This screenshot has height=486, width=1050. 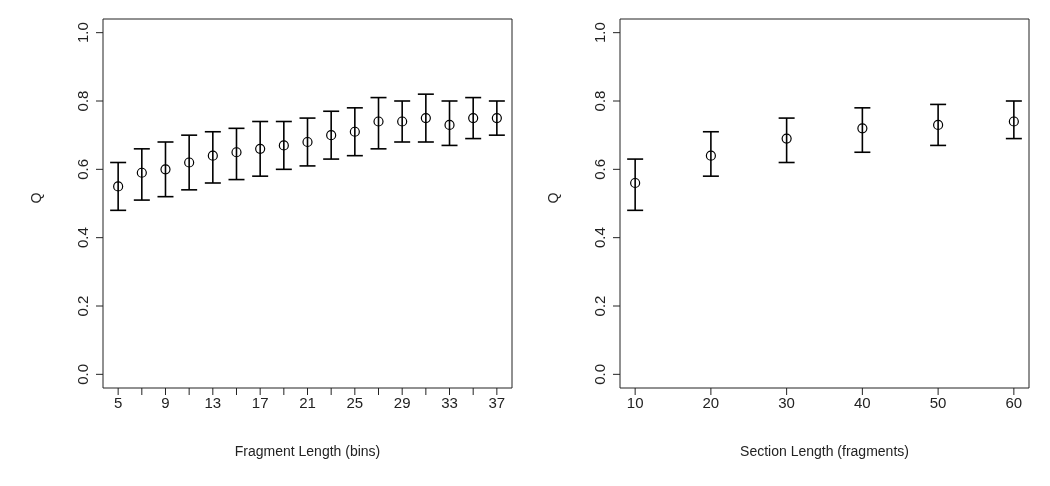 What do you see at coordinates (118, 402) in the screenshot?
I see `x-tick-label: 5` at bounding box center [118, 402].